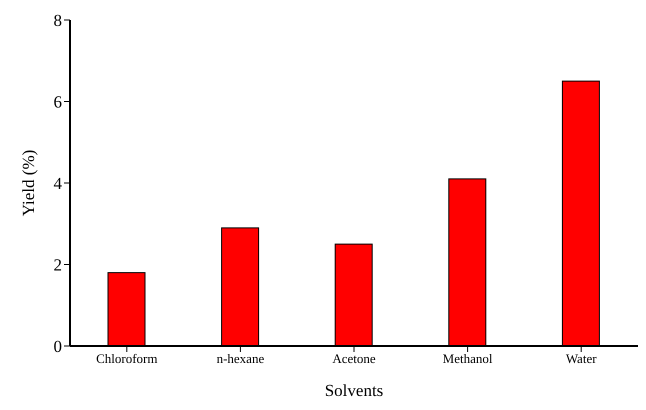 This screenshot has height=410, width=646. What do you see at coordinates (582, 358) in the screenshot?
I see `x-tick-label: Water` at bounding box center [582, 358].